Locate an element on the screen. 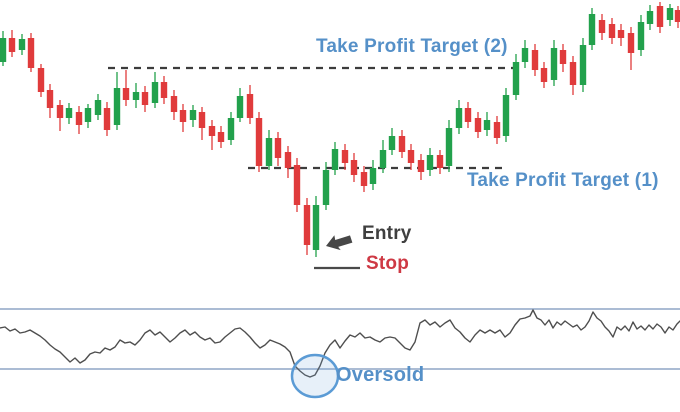  oversold-label: Oversold is located at coordinates (380, 375).